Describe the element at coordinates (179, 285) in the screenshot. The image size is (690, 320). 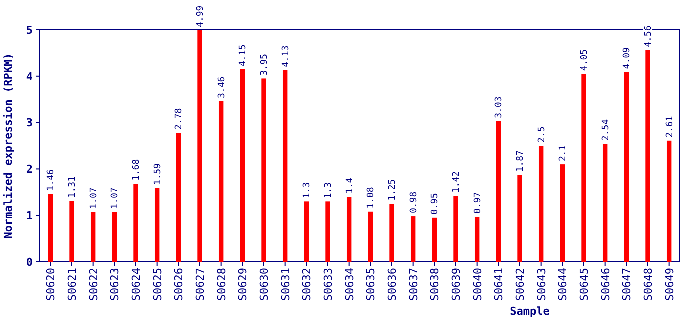
I see `x-tick-label: S0626` at that location.